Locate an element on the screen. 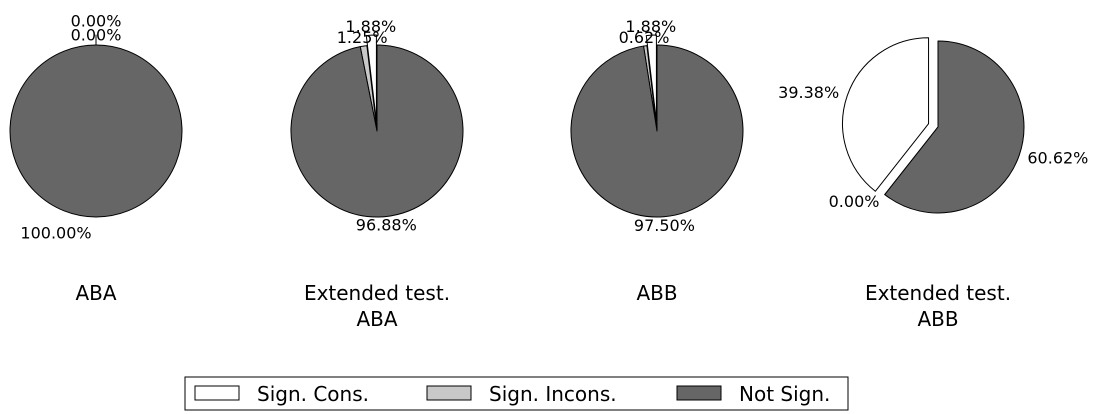  pie-3-slice-not-sign is located at coordinates (657, 131).